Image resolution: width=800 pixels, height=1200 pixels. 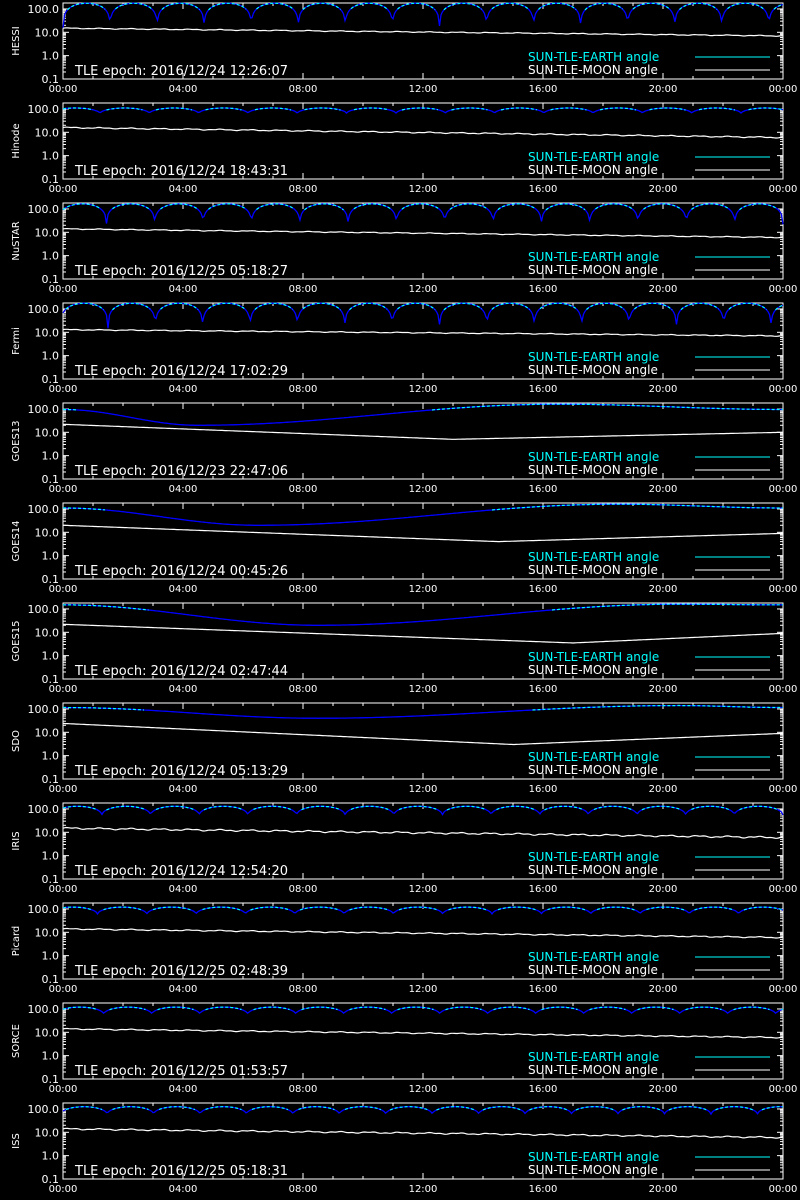 What do you see at coordinates (16, 1041) in the screenshot?
I see `satellite-name: SORCE` at bounding box center [16, 1041].